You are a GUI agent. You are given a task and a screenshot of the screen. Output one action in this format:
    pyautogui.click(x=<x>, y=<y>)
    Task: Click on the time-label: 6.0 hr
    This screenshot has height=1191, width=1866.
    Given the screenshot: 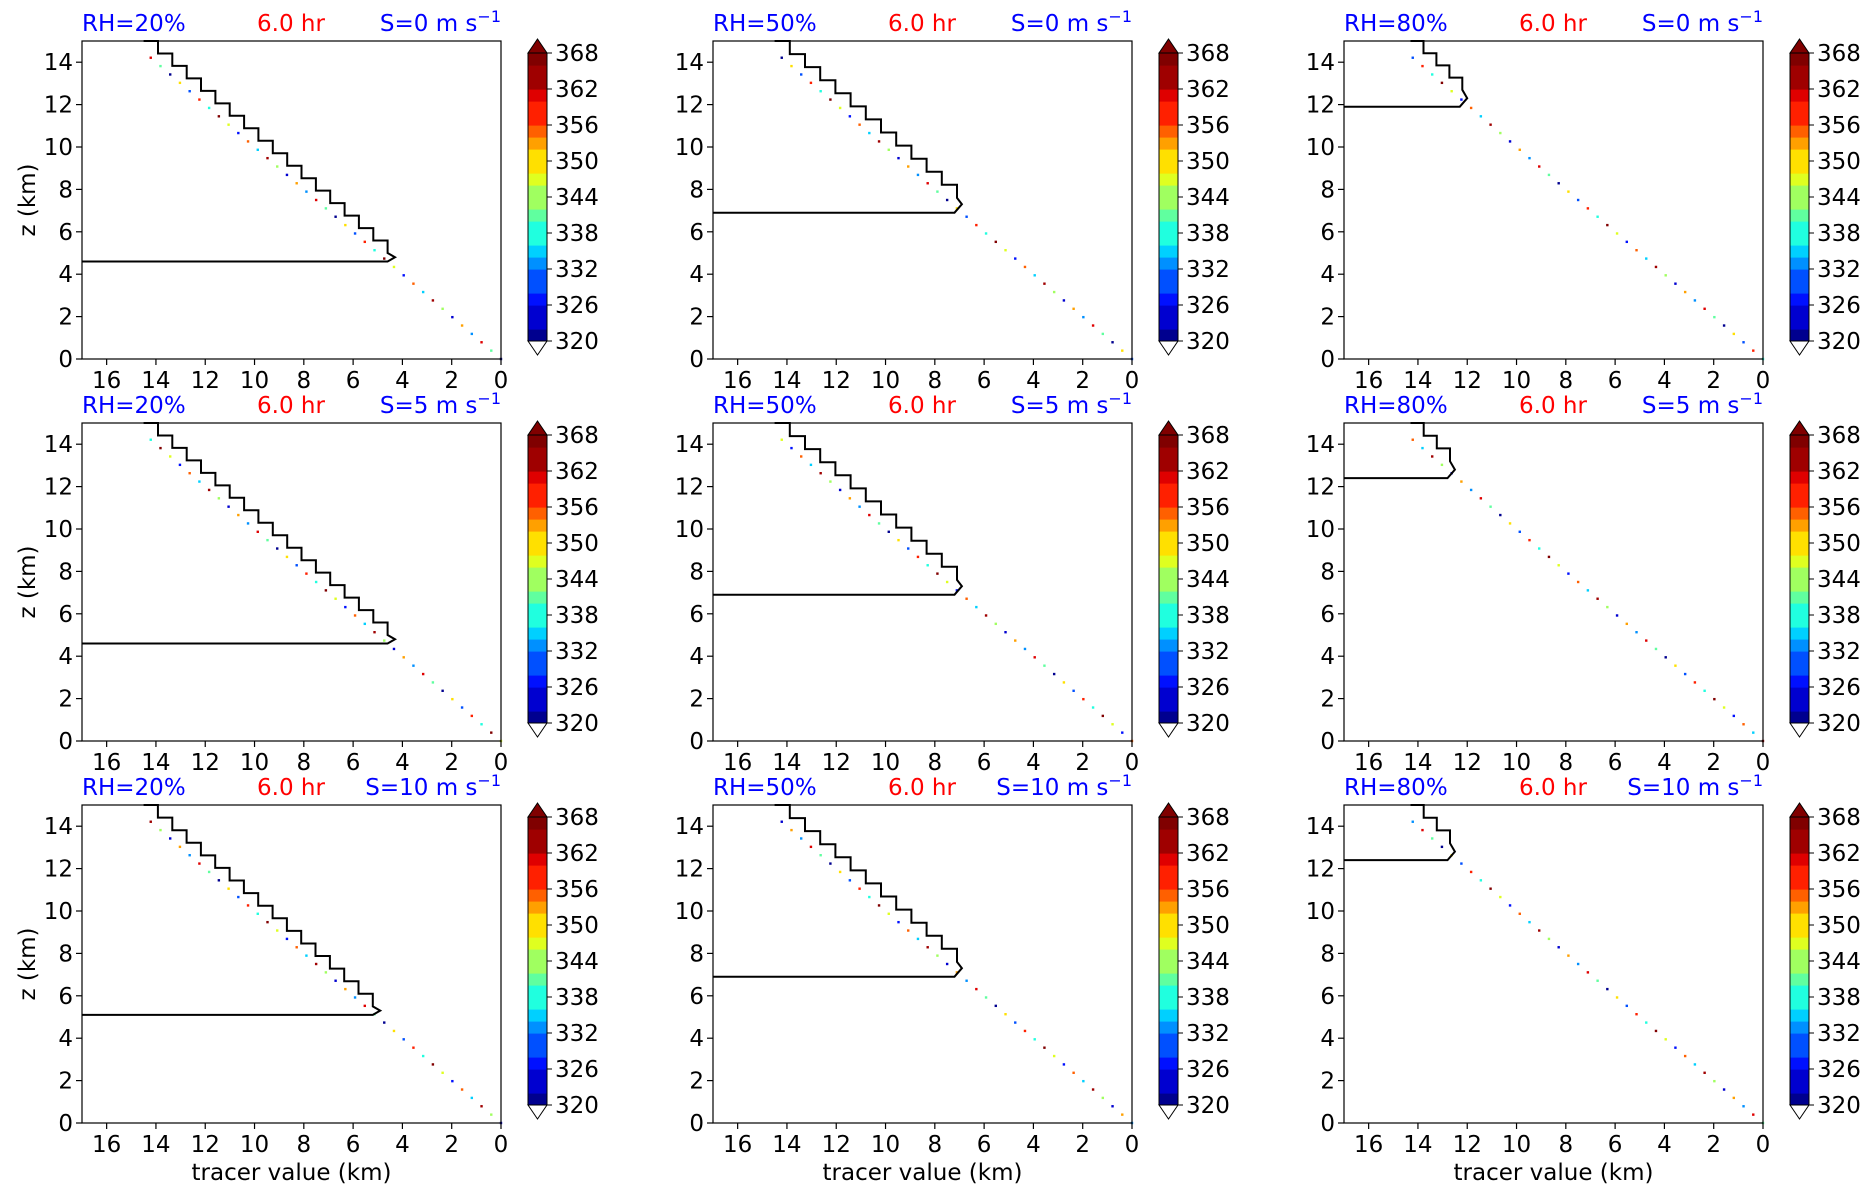 What is the action you would take?
    pyautogui.click(x=1553, y=24)
    